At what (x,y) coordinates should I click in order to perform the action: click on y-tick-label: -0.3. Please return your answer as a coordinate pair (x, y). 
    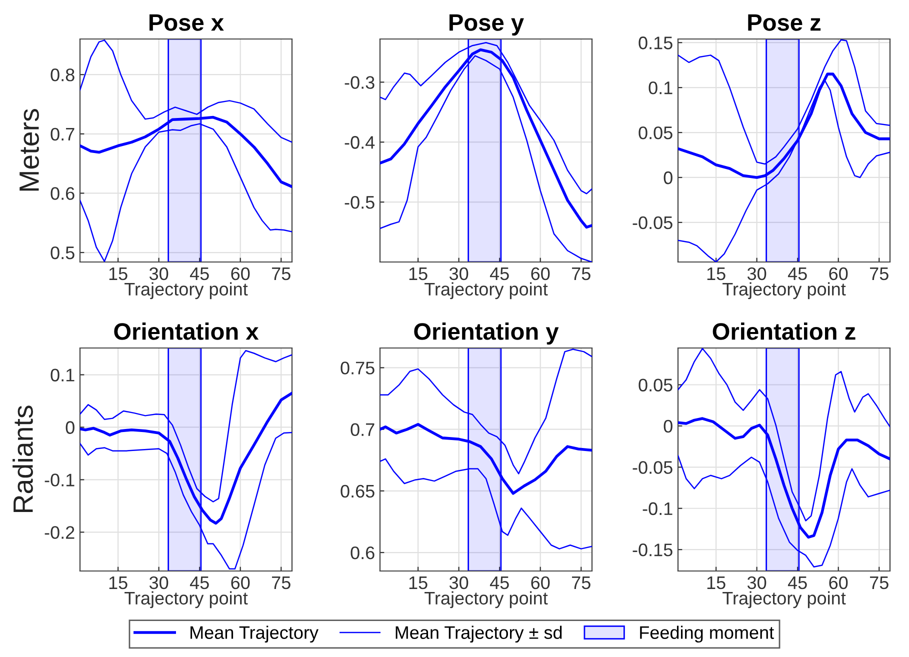
    Looking at the image, I should click on (359, 82).